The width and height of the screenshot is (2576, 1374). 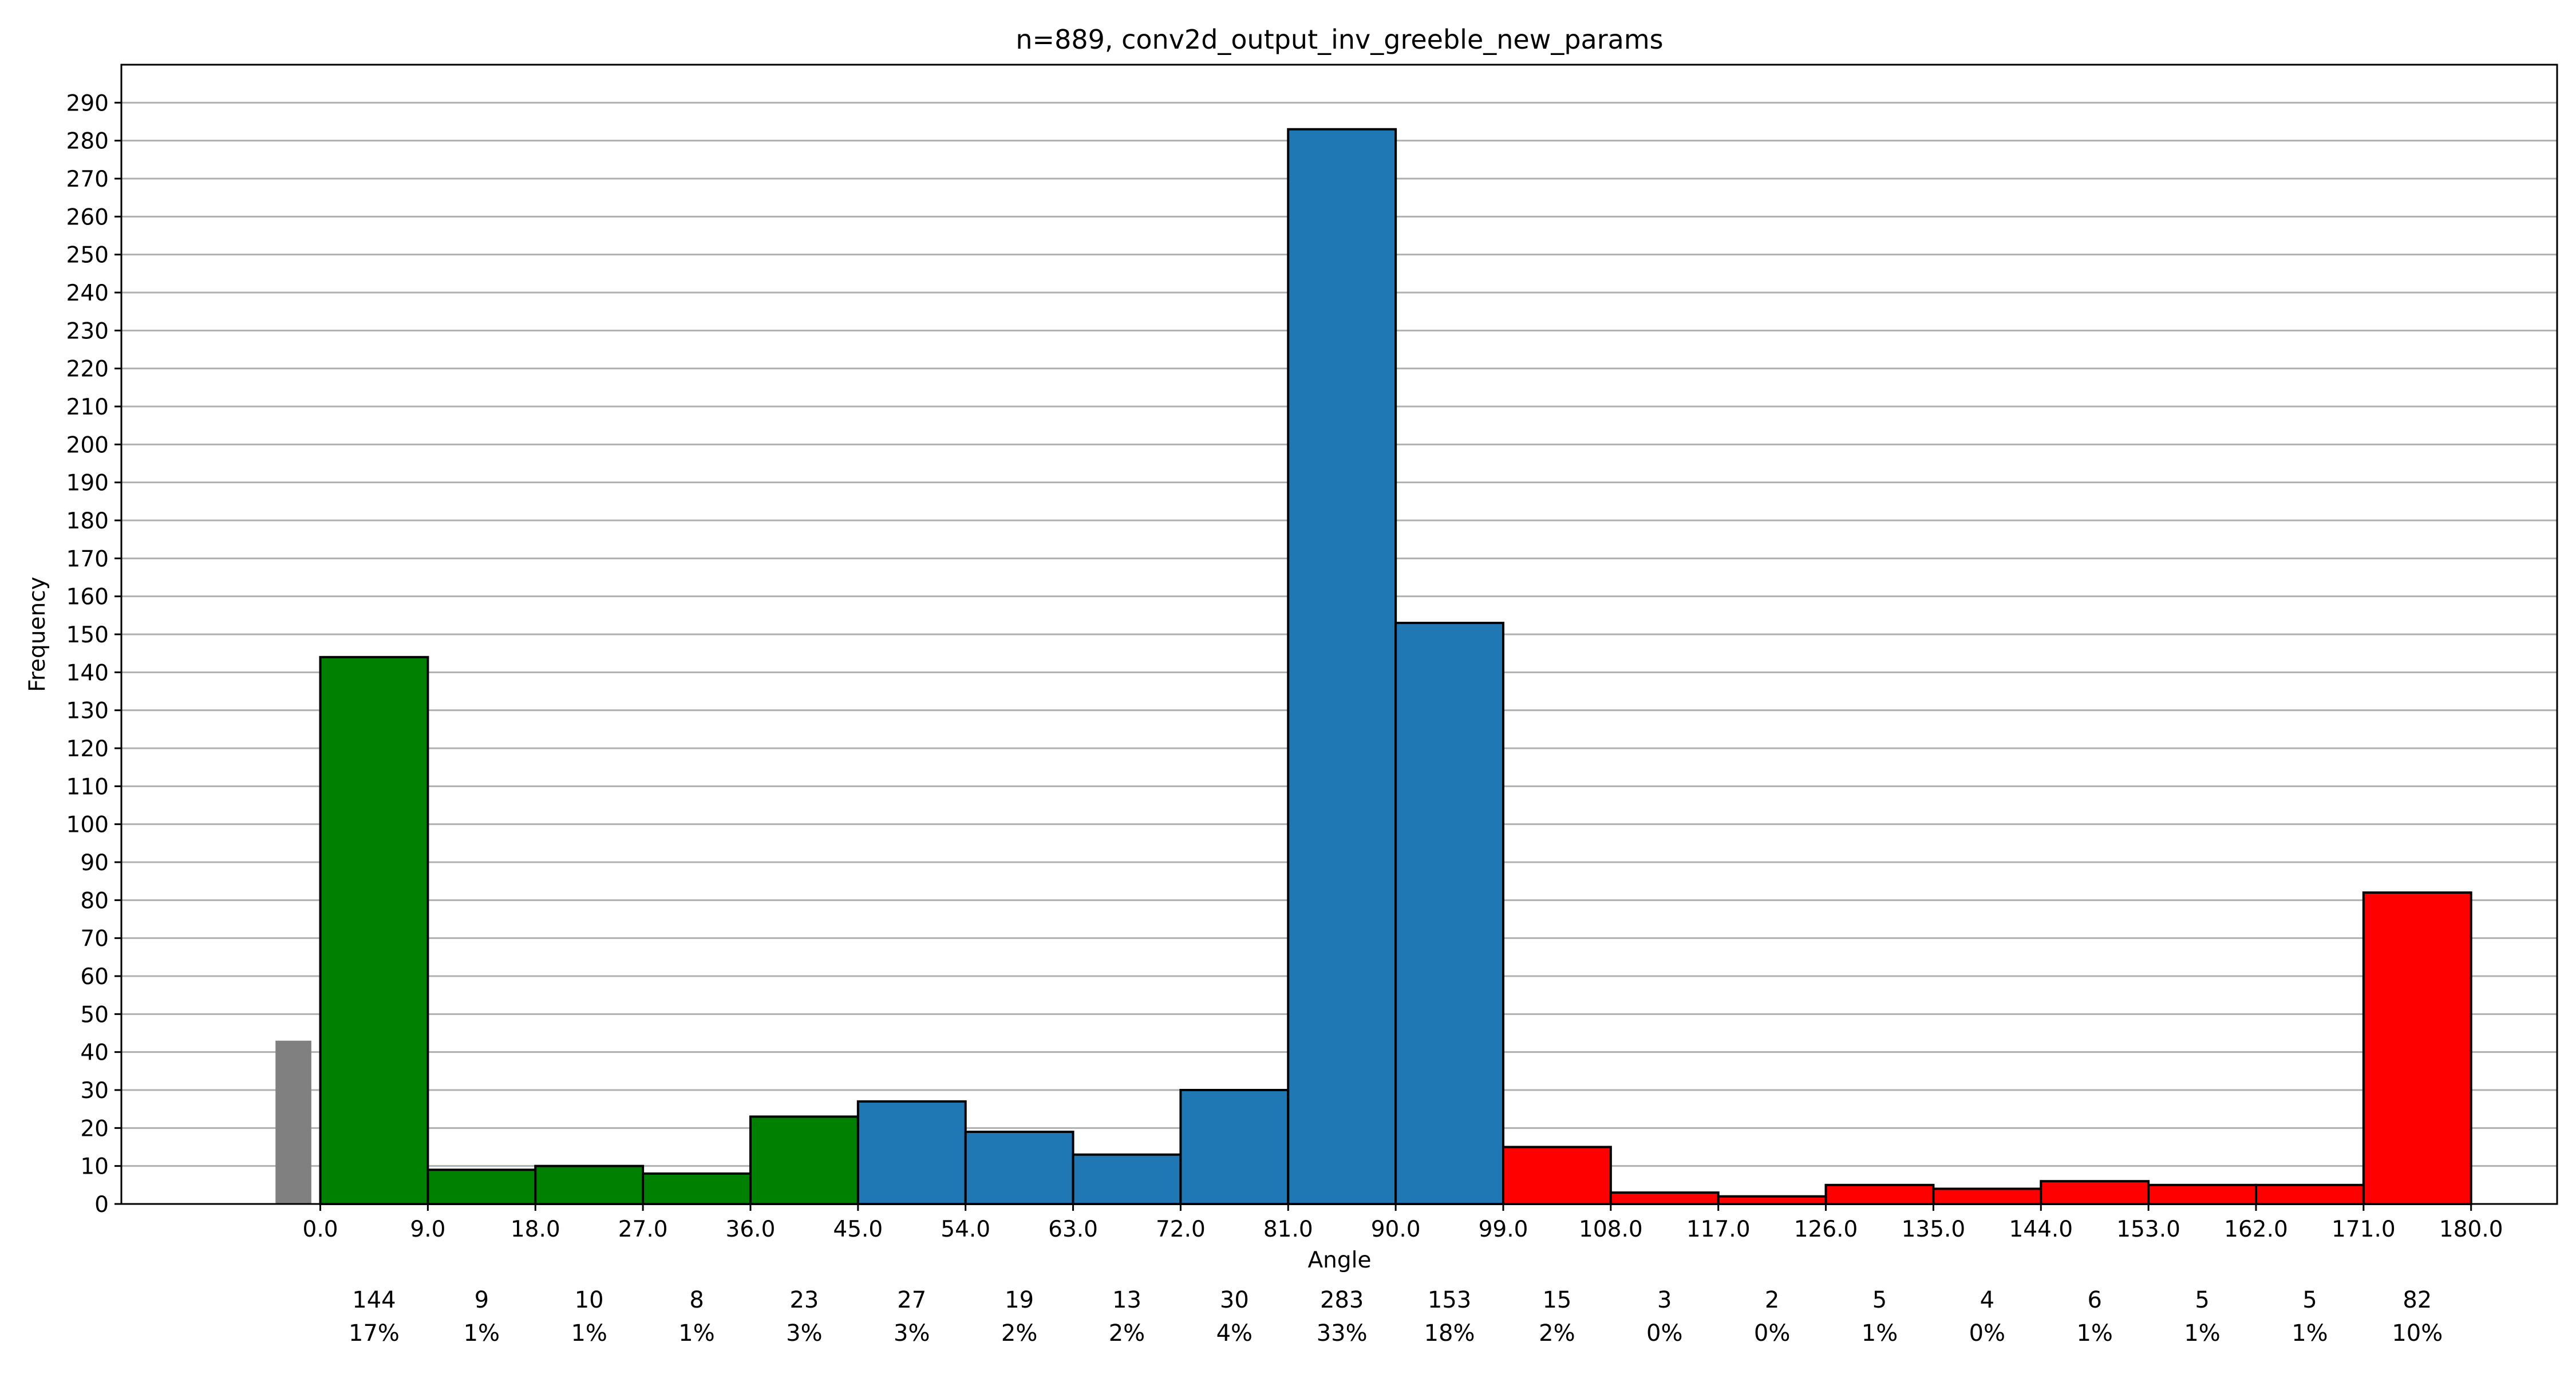 What do you see at coordinates (101, 1205) in the screenshot?
I see `y-tick-label: 0` at bounding box center [101, 1205].